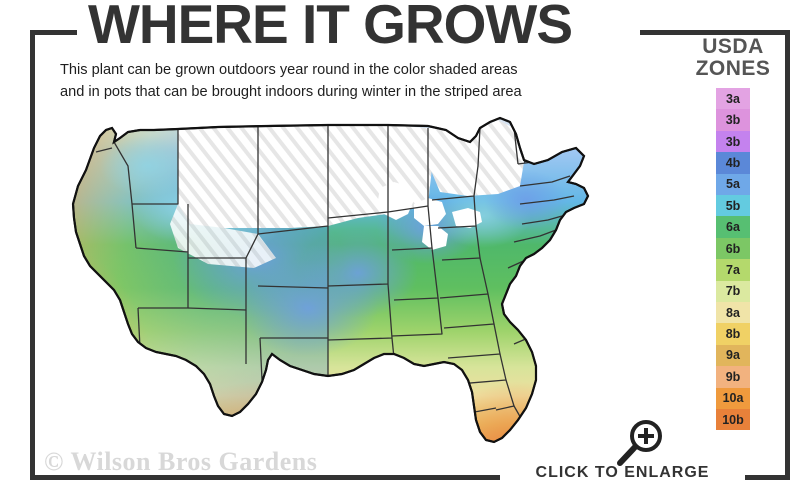 This screenshot has height=500, width=800. I want to click on great-lakes, so click(430, 216).